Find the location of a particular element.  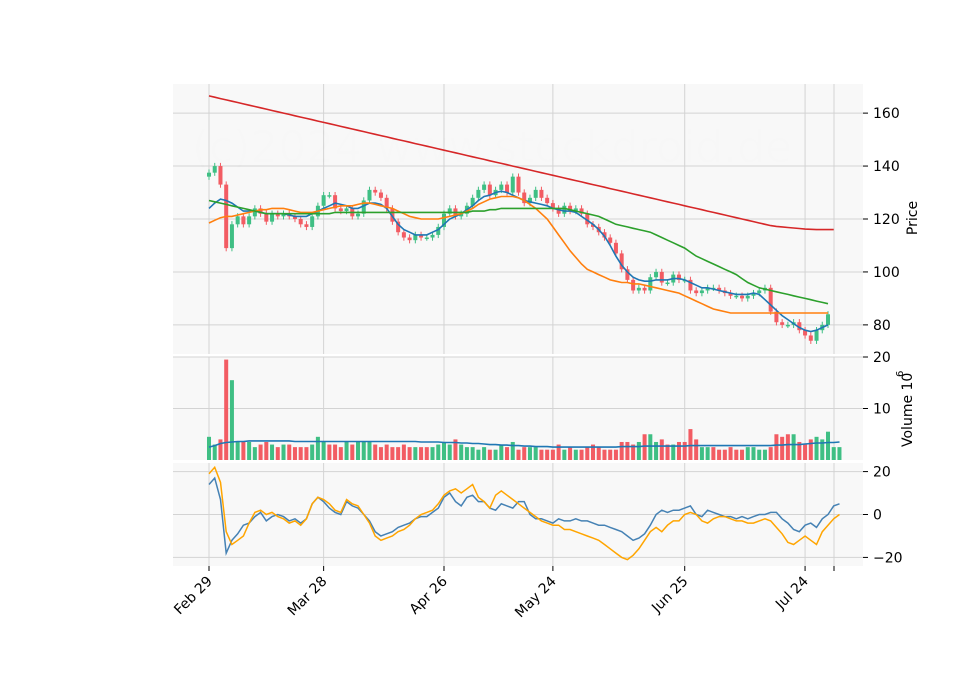

volume-axis-label-text: Volume 10 is located at coordinates (908, 410).